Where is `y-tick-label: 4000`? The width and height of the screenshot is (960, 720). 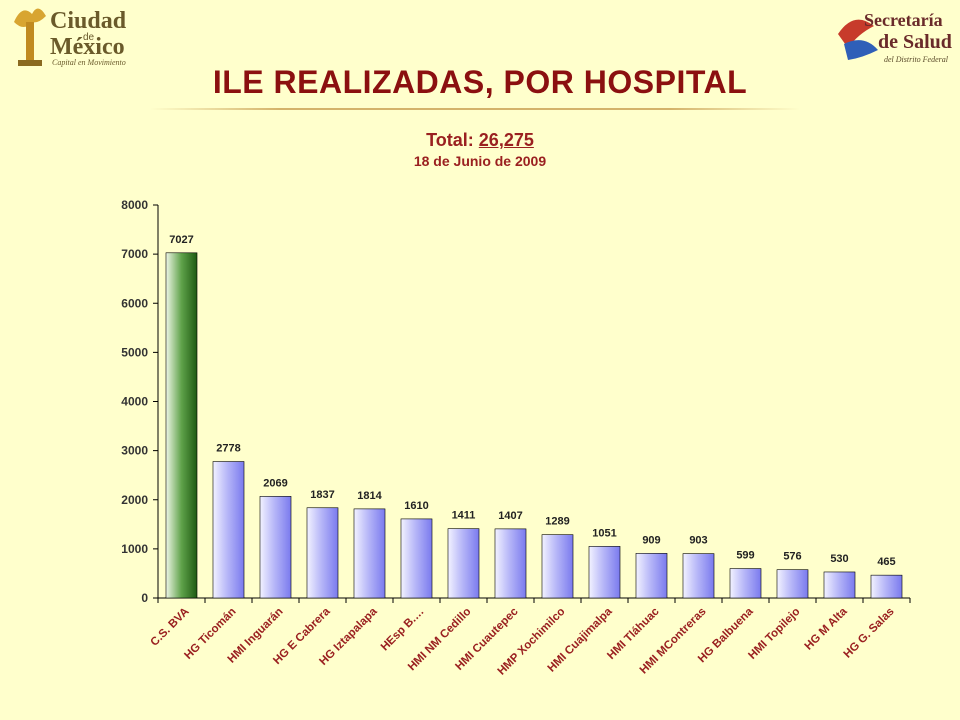 y-tick-label: 4000 is located at coordinates (134, 402).